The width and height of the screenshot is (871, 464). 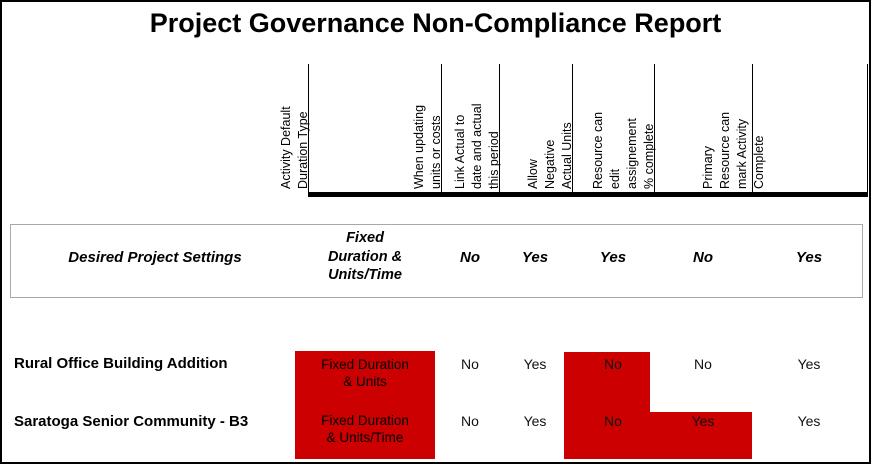 I want to click on non-compliance-highlight-negative-units, so click(x=607, y=405).